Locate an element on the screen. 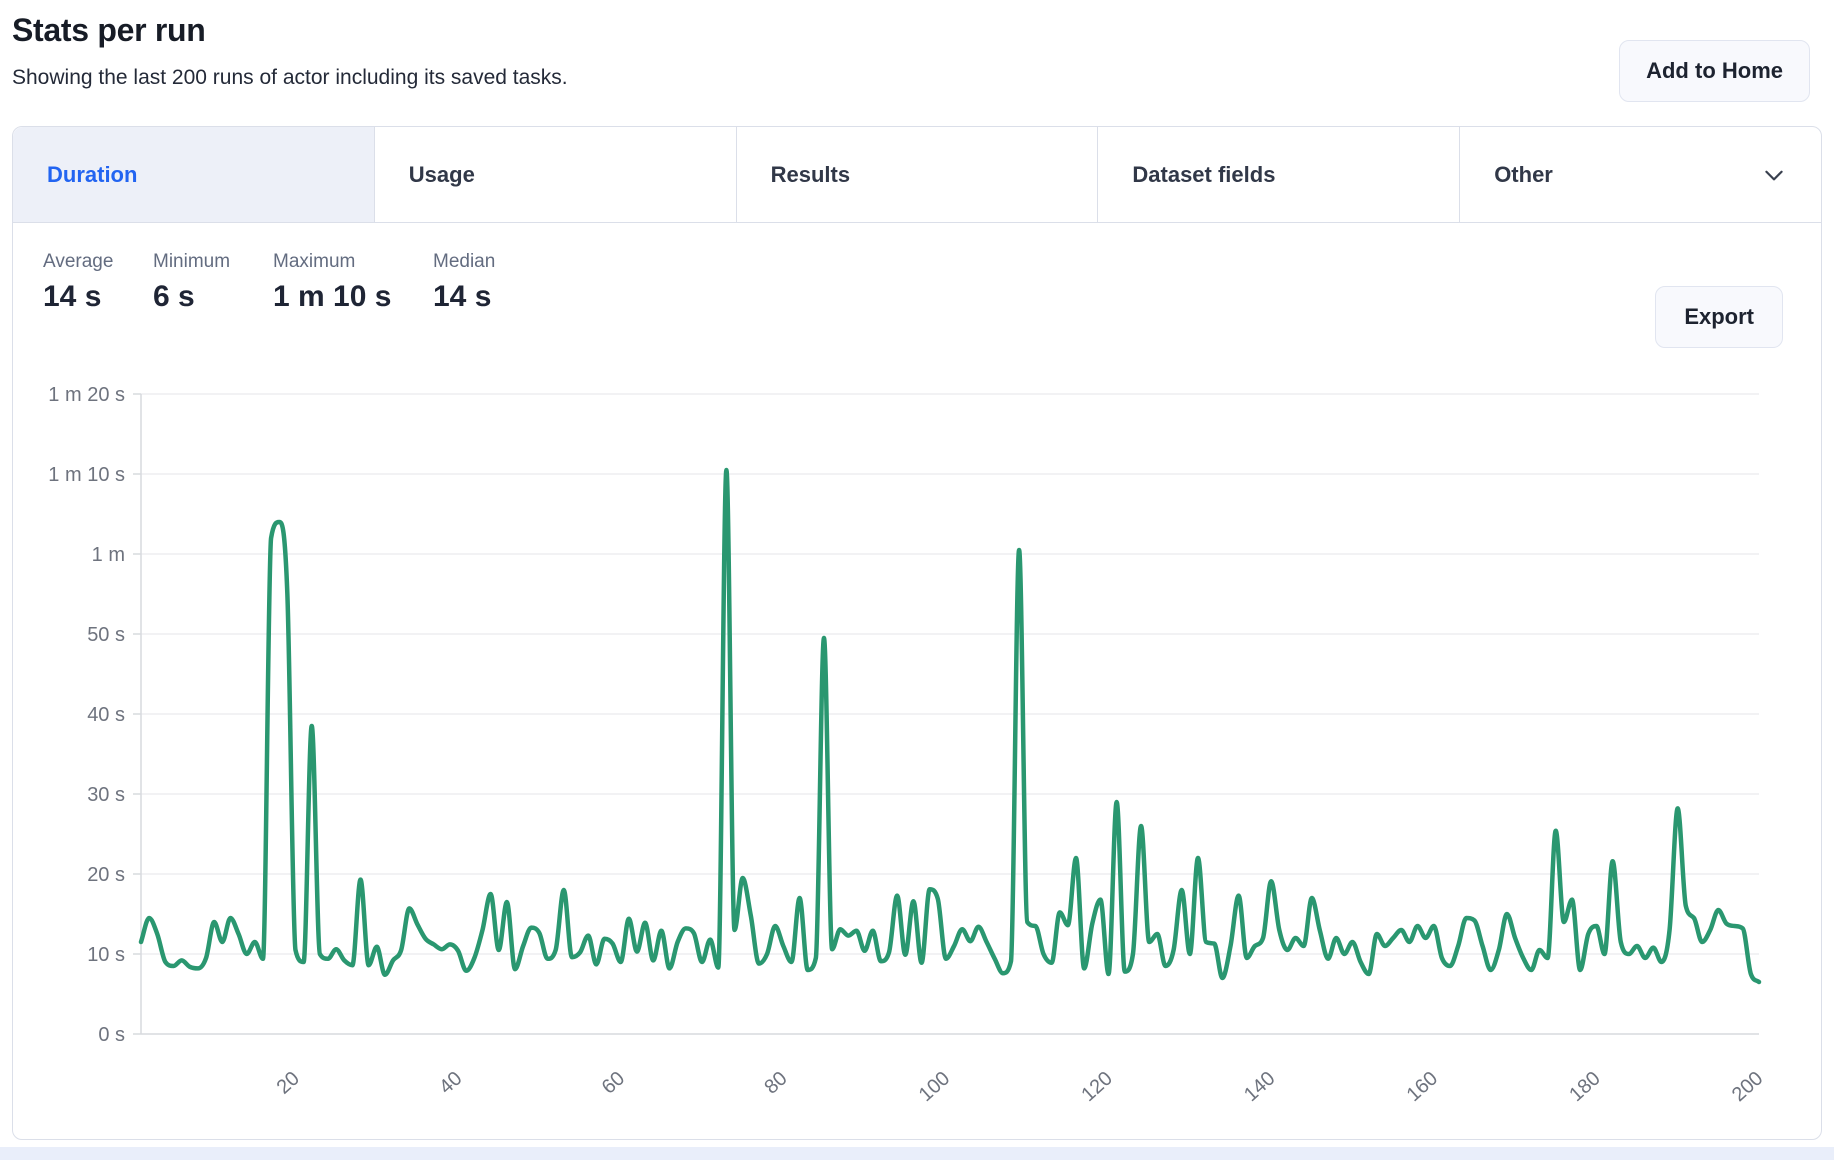  stat-minimum: Minimum 6 s is located at coordinates (213, 282).